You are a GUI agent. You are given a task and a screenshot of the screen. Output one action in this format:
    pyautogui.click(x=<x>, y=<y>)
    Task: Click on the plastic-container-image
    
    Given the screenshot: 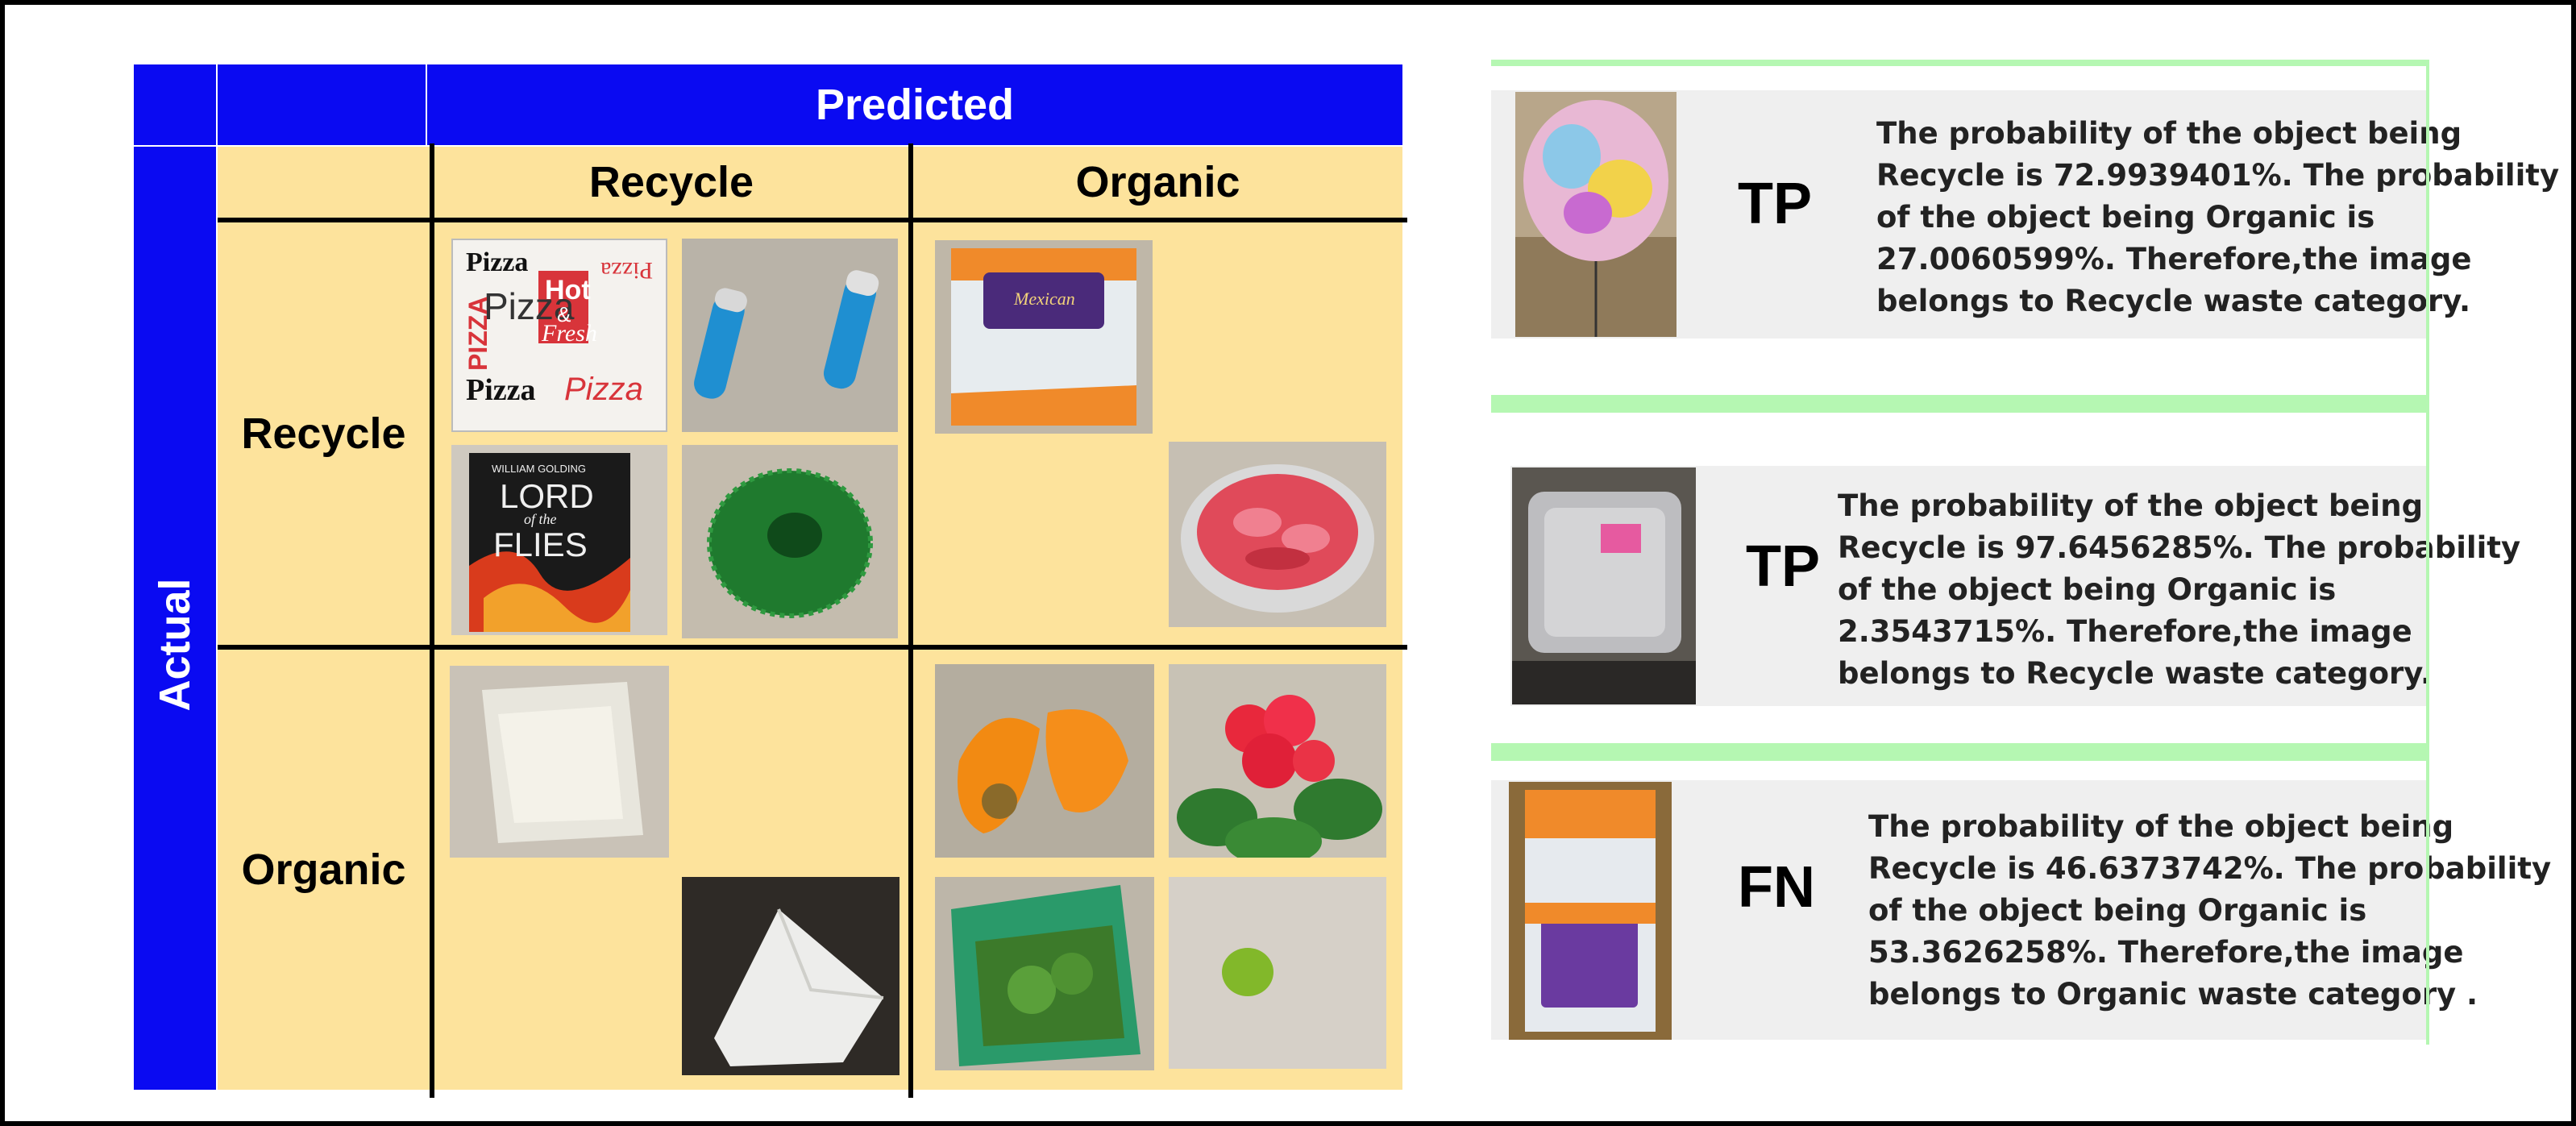 What is the action you would take?
    pyautogui.click(x=1604, y=585)
    